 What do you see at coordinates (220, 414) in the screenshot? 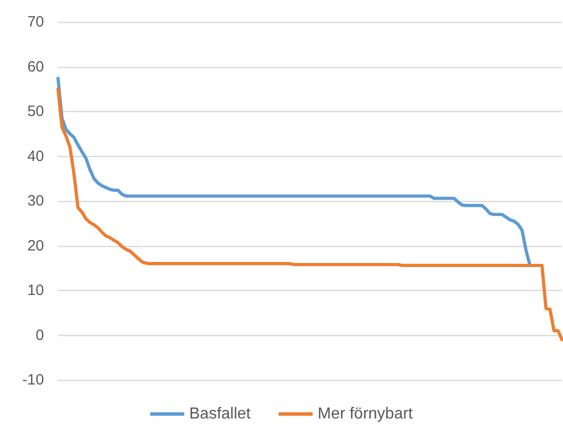
I see `legend-label: Basfallet` at bounding box center [220, 414].